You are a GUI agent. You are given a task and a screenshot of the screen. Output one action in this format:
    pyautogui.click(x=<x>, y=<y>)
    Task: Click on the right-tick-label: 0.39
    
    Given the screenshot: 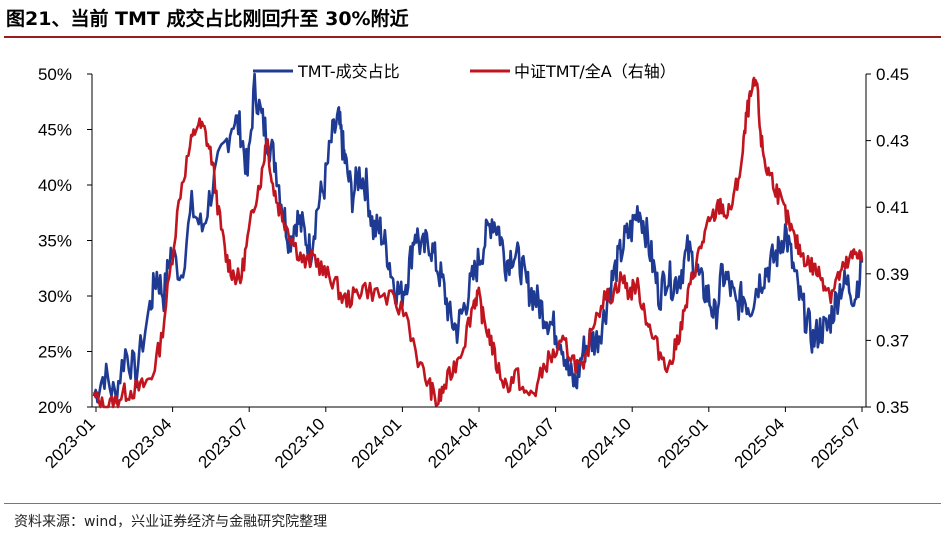 What is the action you would take?
    pyautogui.click(x=892, y=274)
    